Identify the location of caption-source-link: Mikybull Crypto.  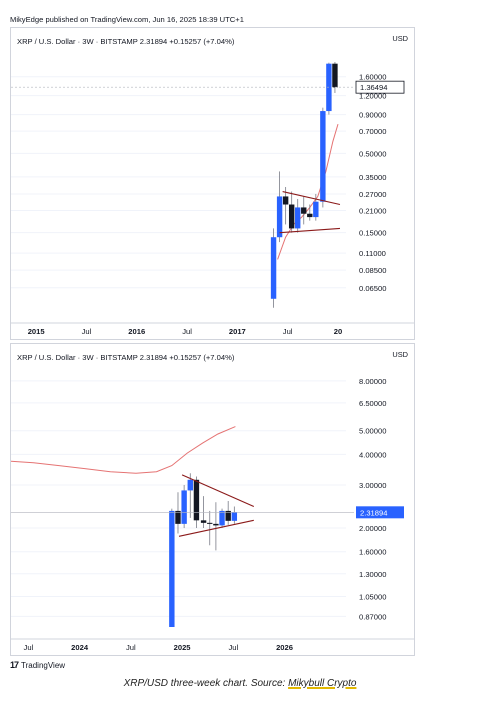
(322, 683).